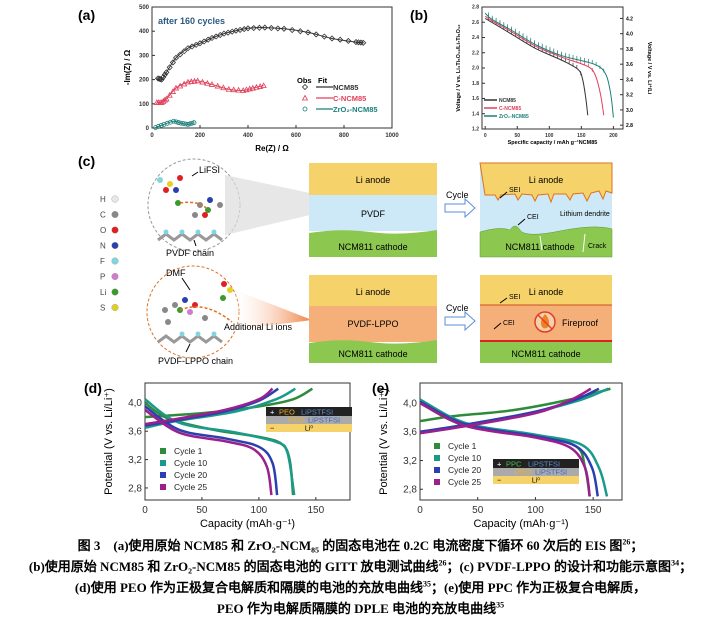  Describe the element at coordinates (392, 136) in the screenshot. I see `x-tick-label: 1000` at that location.